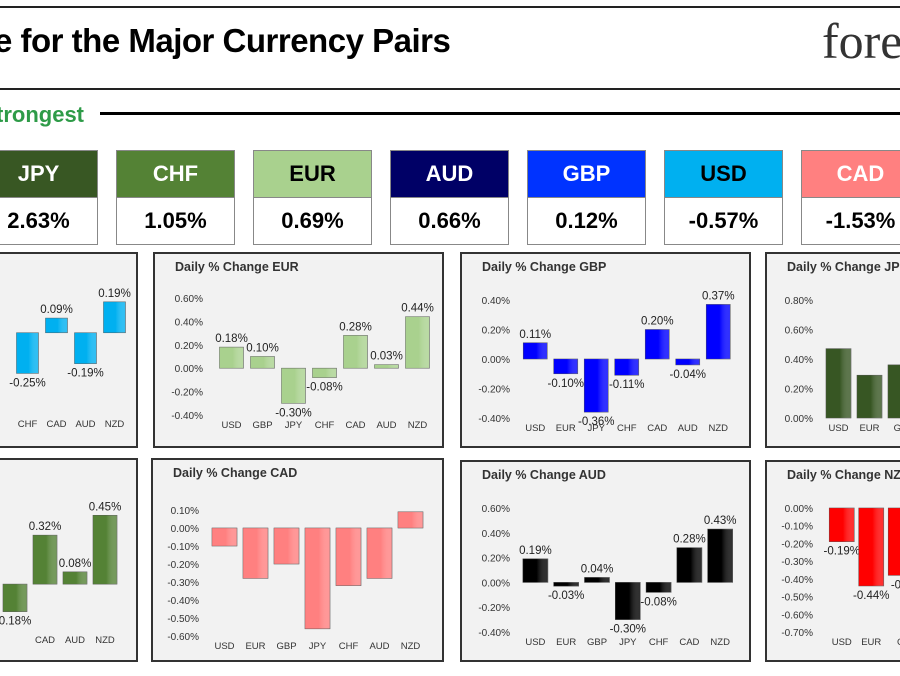 Image resolution: width=900 pixels, height=676 pixels. What do you see at coordinates (723, 197) in the screenshot?
I see `ranking-box-usd: USD -0.57%` at bounding box center [723, 197].